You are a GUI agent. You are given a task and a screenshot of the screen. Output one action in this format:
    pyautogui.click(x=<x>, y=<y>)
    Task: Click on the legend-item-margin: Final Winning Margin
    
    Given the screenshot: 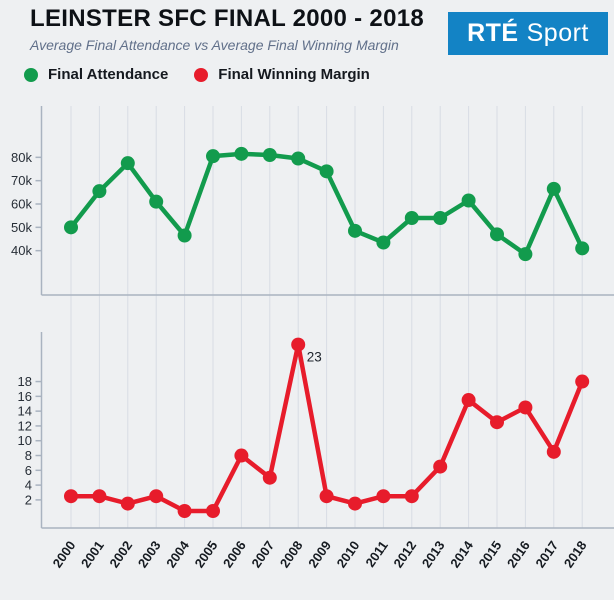 What is the action you would take?
    pyautogui.click(x=282, y=74)
    